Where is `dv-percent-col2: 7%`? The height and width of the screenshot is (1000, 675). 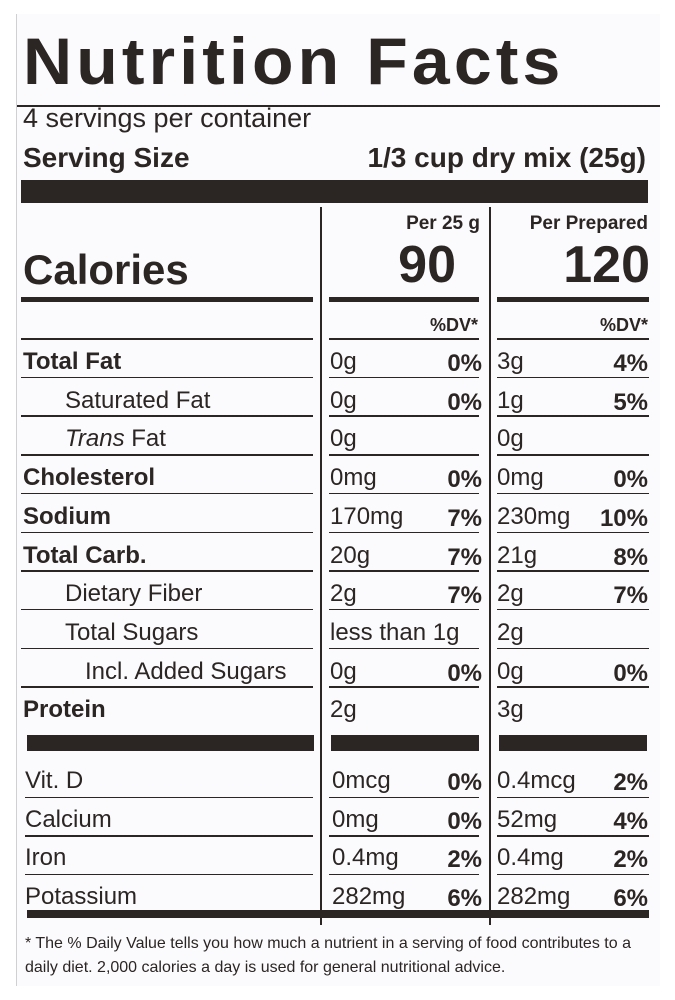
dv-percent-col2: 7% is located at coordinates (630, 596).